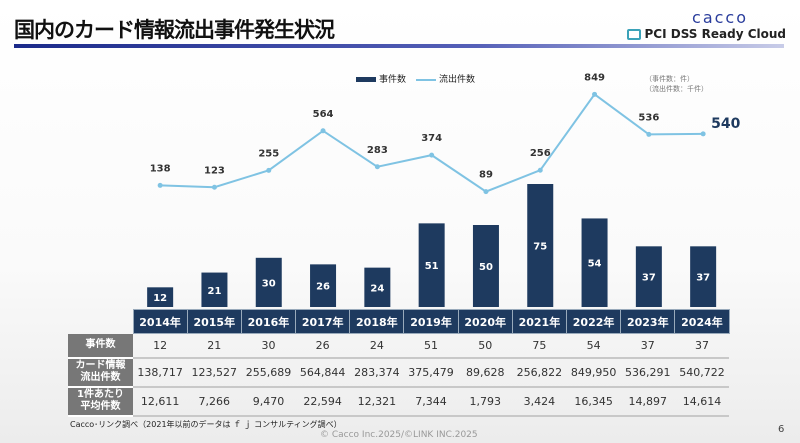 This screenshot has height=443, width=800. I want to click on year-header: 2021年, so click(539, 321).